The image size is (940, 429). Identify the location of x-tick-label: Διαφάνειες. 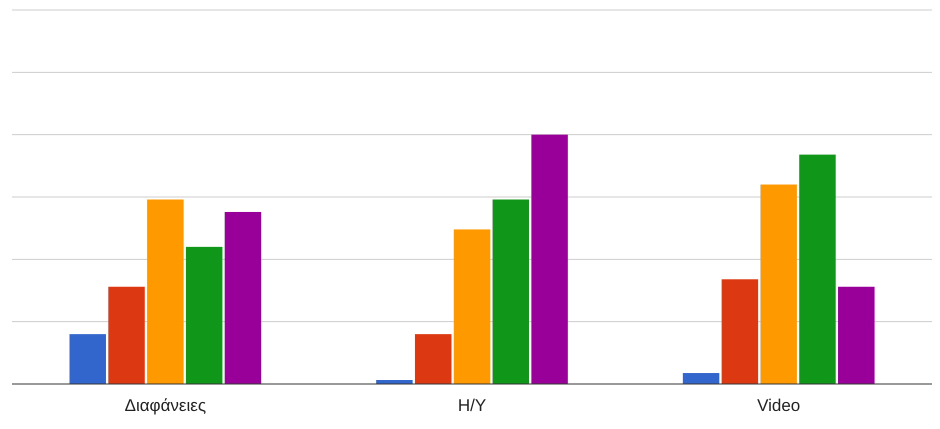
(165, 405).